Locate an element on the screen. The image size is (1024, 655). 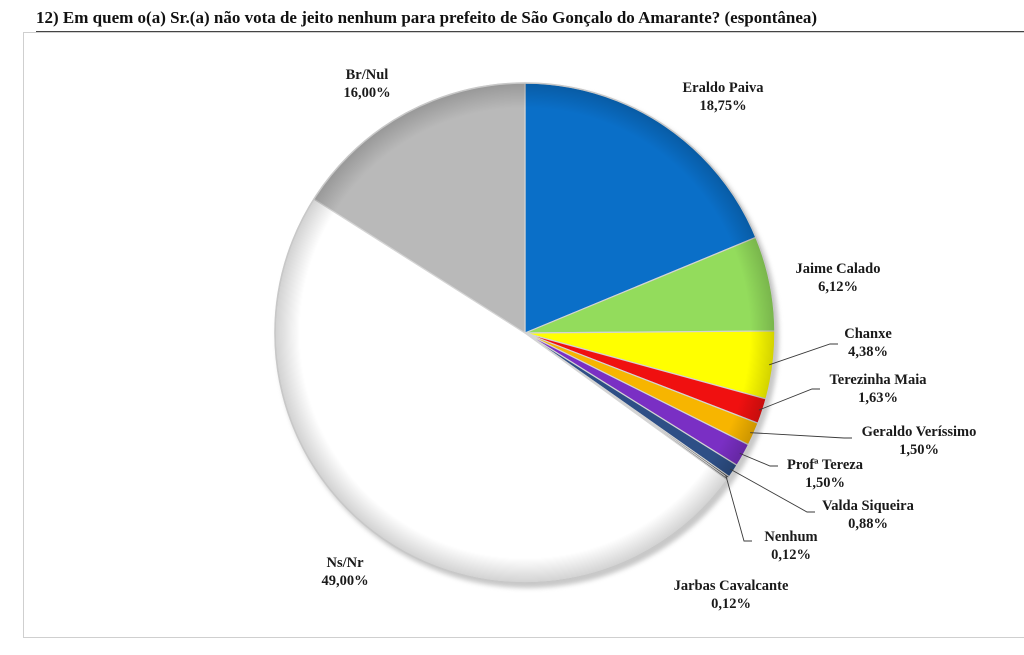
leader-line-prof-tereza is located at coordinates (758, 459).